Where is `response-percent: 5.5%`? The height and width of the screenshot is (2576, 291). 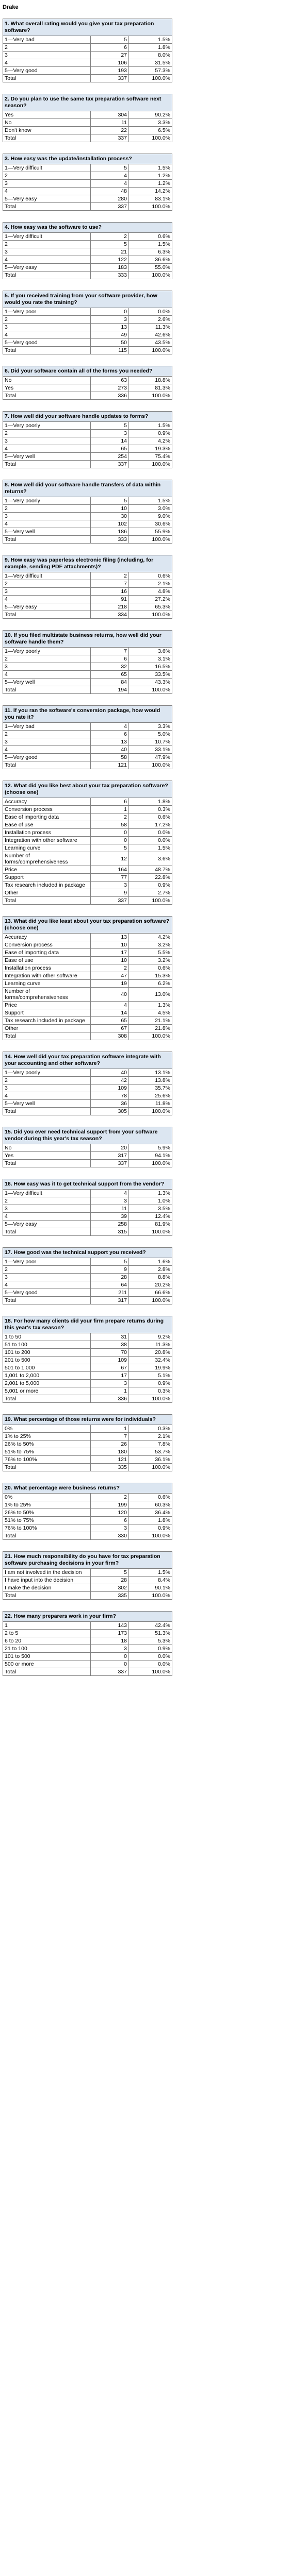 response-percent: 5.5% is located at coordinates (150, 952).